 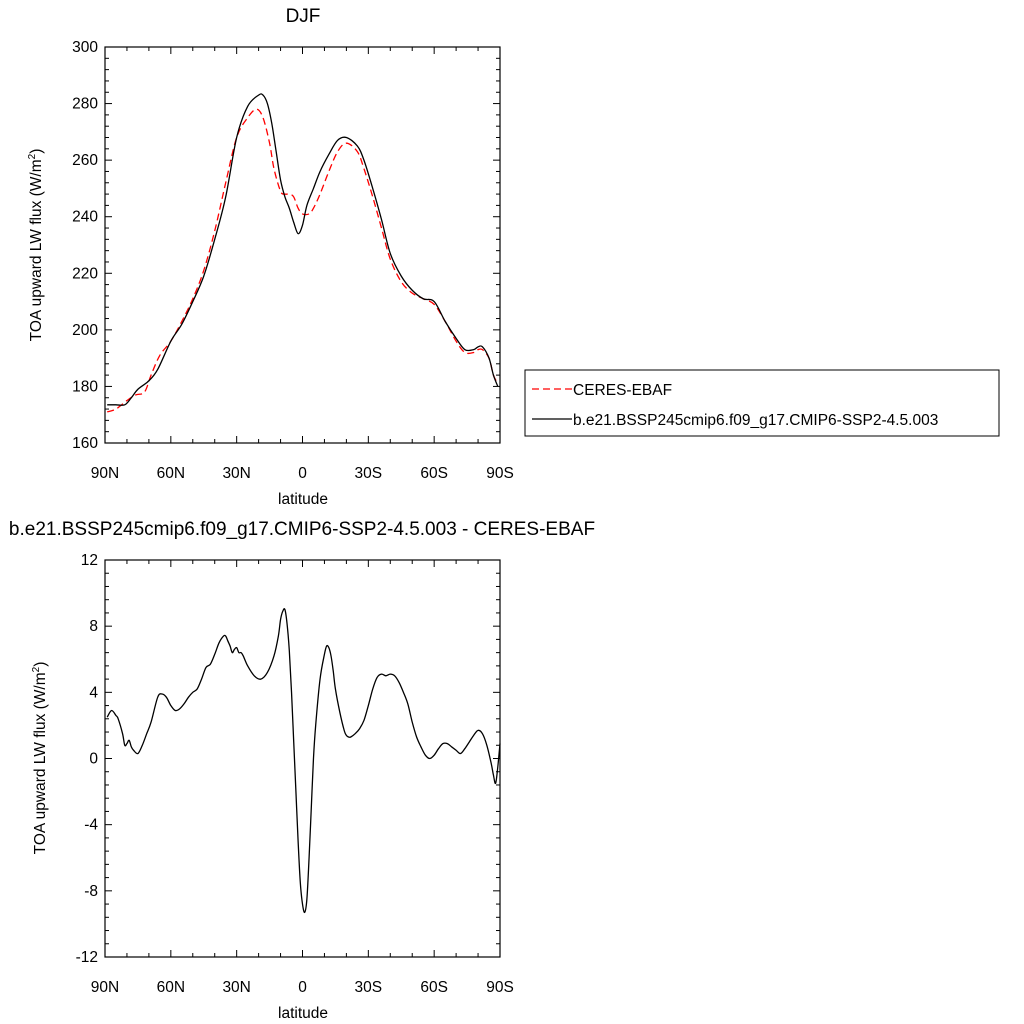 I want to click on bottom-y-tick-label: -12, so click(x=87, y=957).